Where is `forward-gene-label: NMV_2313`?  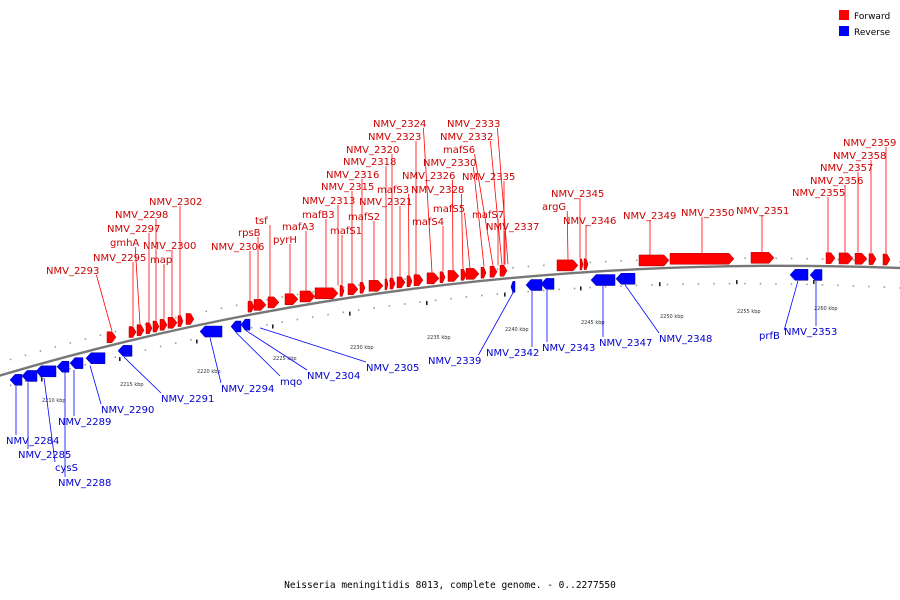
forward-gene-label: NMV_2313 is located at coordinates (328, 201).